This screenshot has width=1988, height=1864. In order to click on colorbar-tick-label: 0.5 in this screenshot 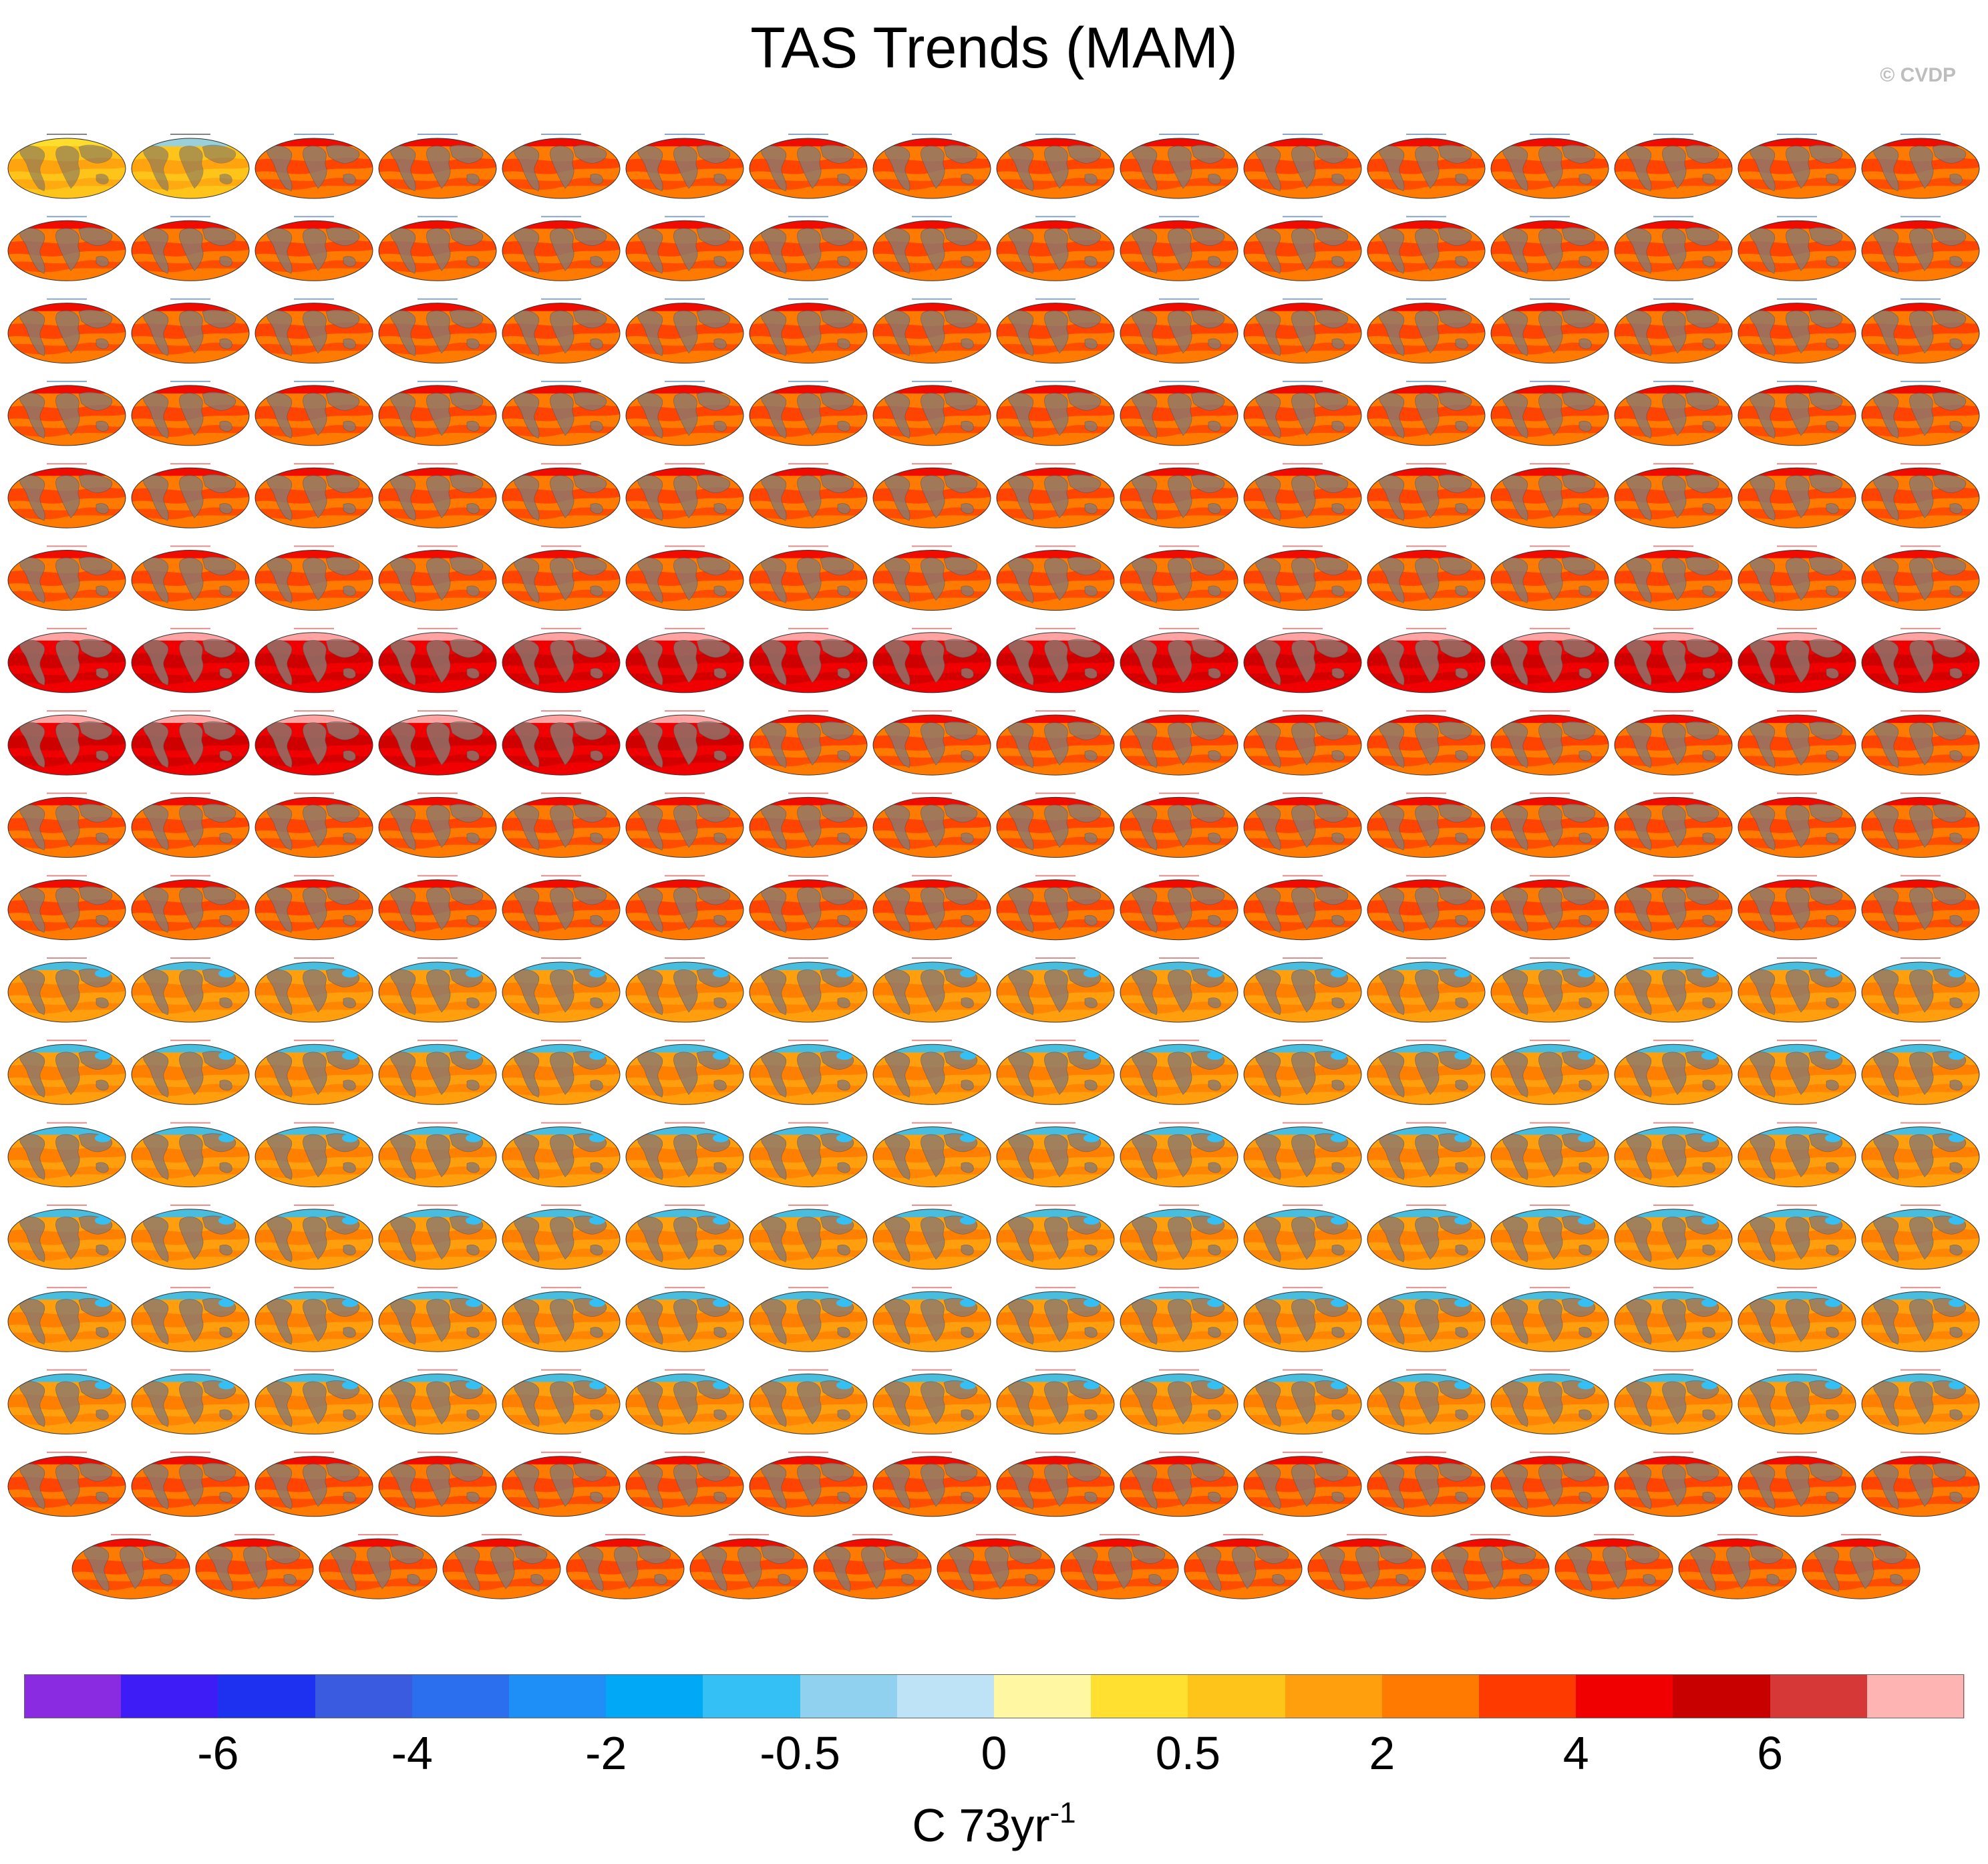, I will do `click(1188, 1753)`.